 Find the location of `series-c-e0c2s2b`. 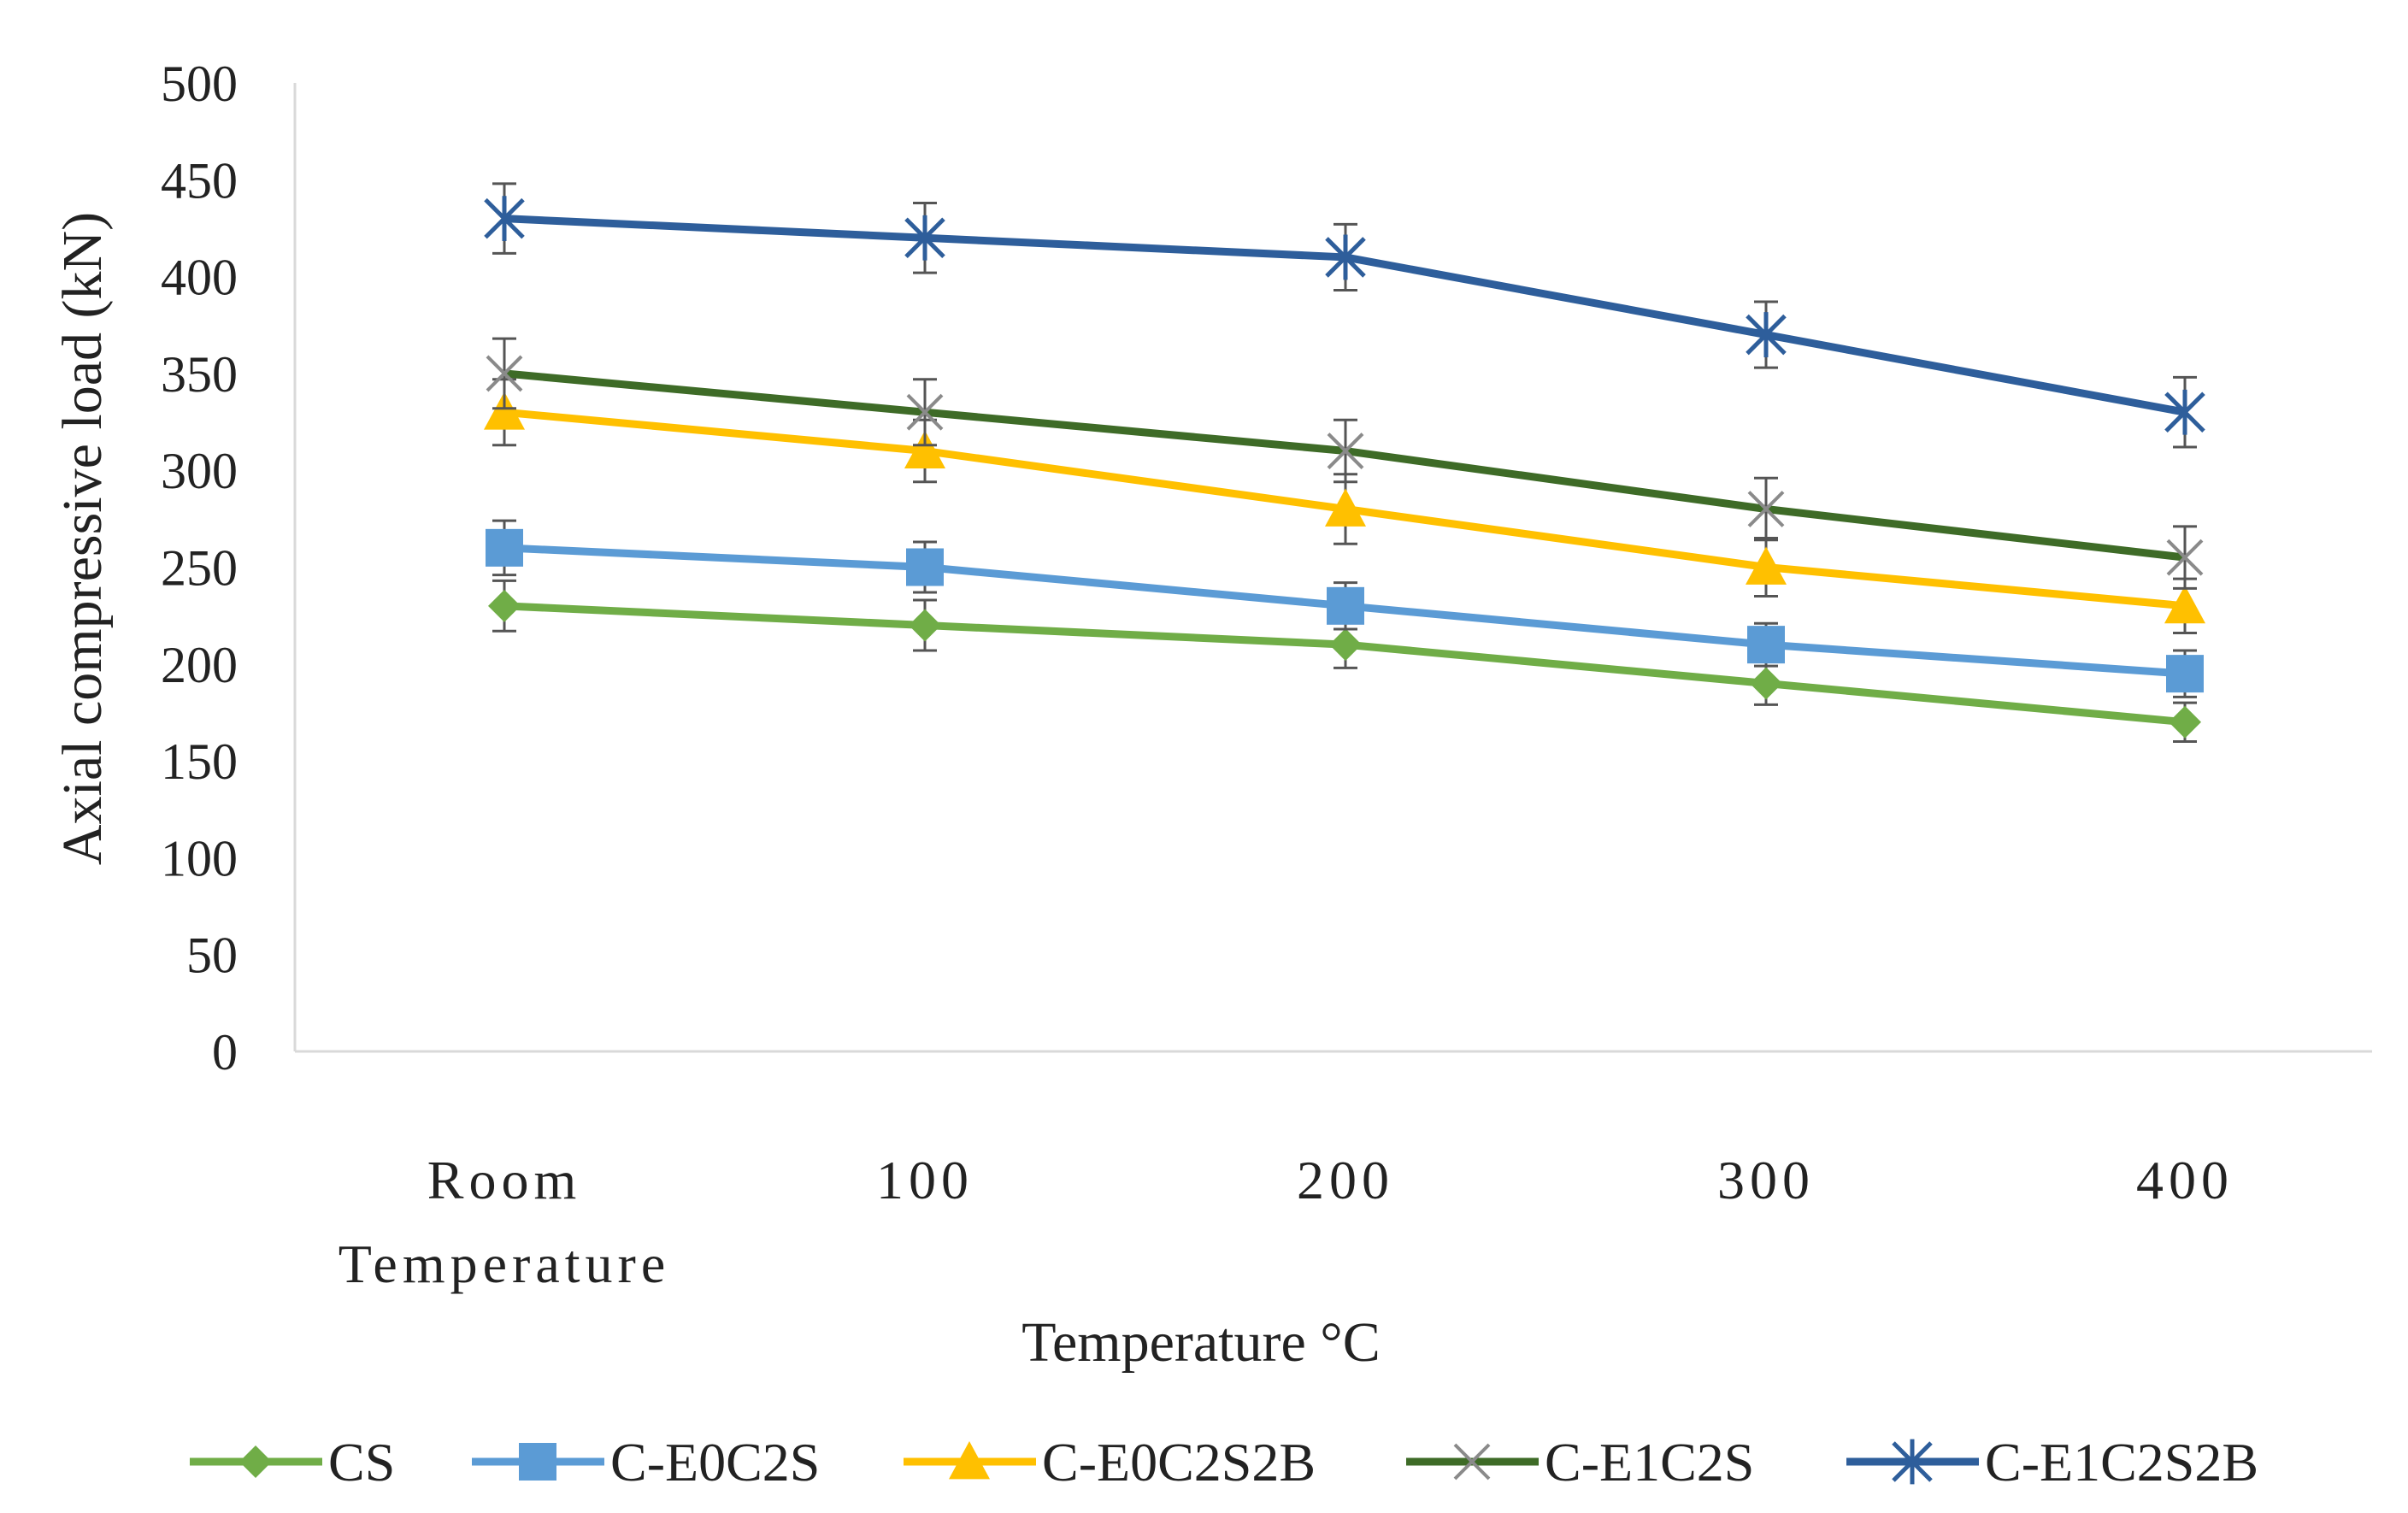

series-c-e0c2s2b is located at coordinates (1344, 506).